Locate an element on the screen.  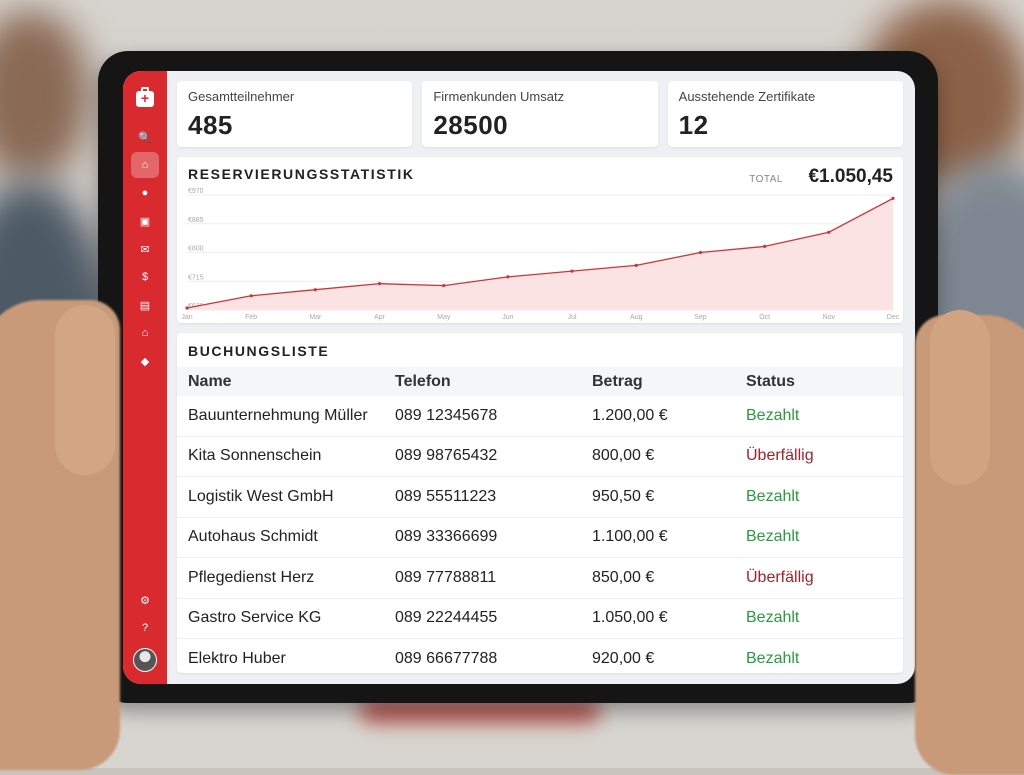
column-header-status: Status is located at coordinates (824, 381).